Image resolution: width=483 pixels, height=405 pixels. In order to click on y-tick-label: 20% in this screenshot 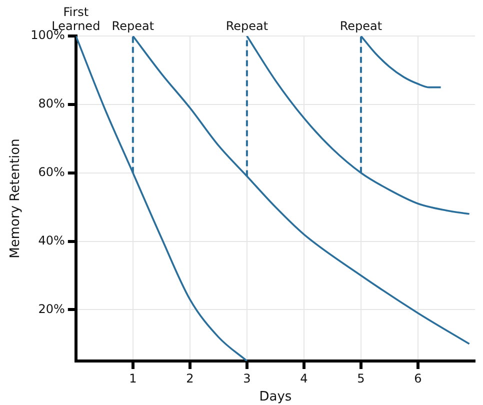, I will do `click(51, 309)`.